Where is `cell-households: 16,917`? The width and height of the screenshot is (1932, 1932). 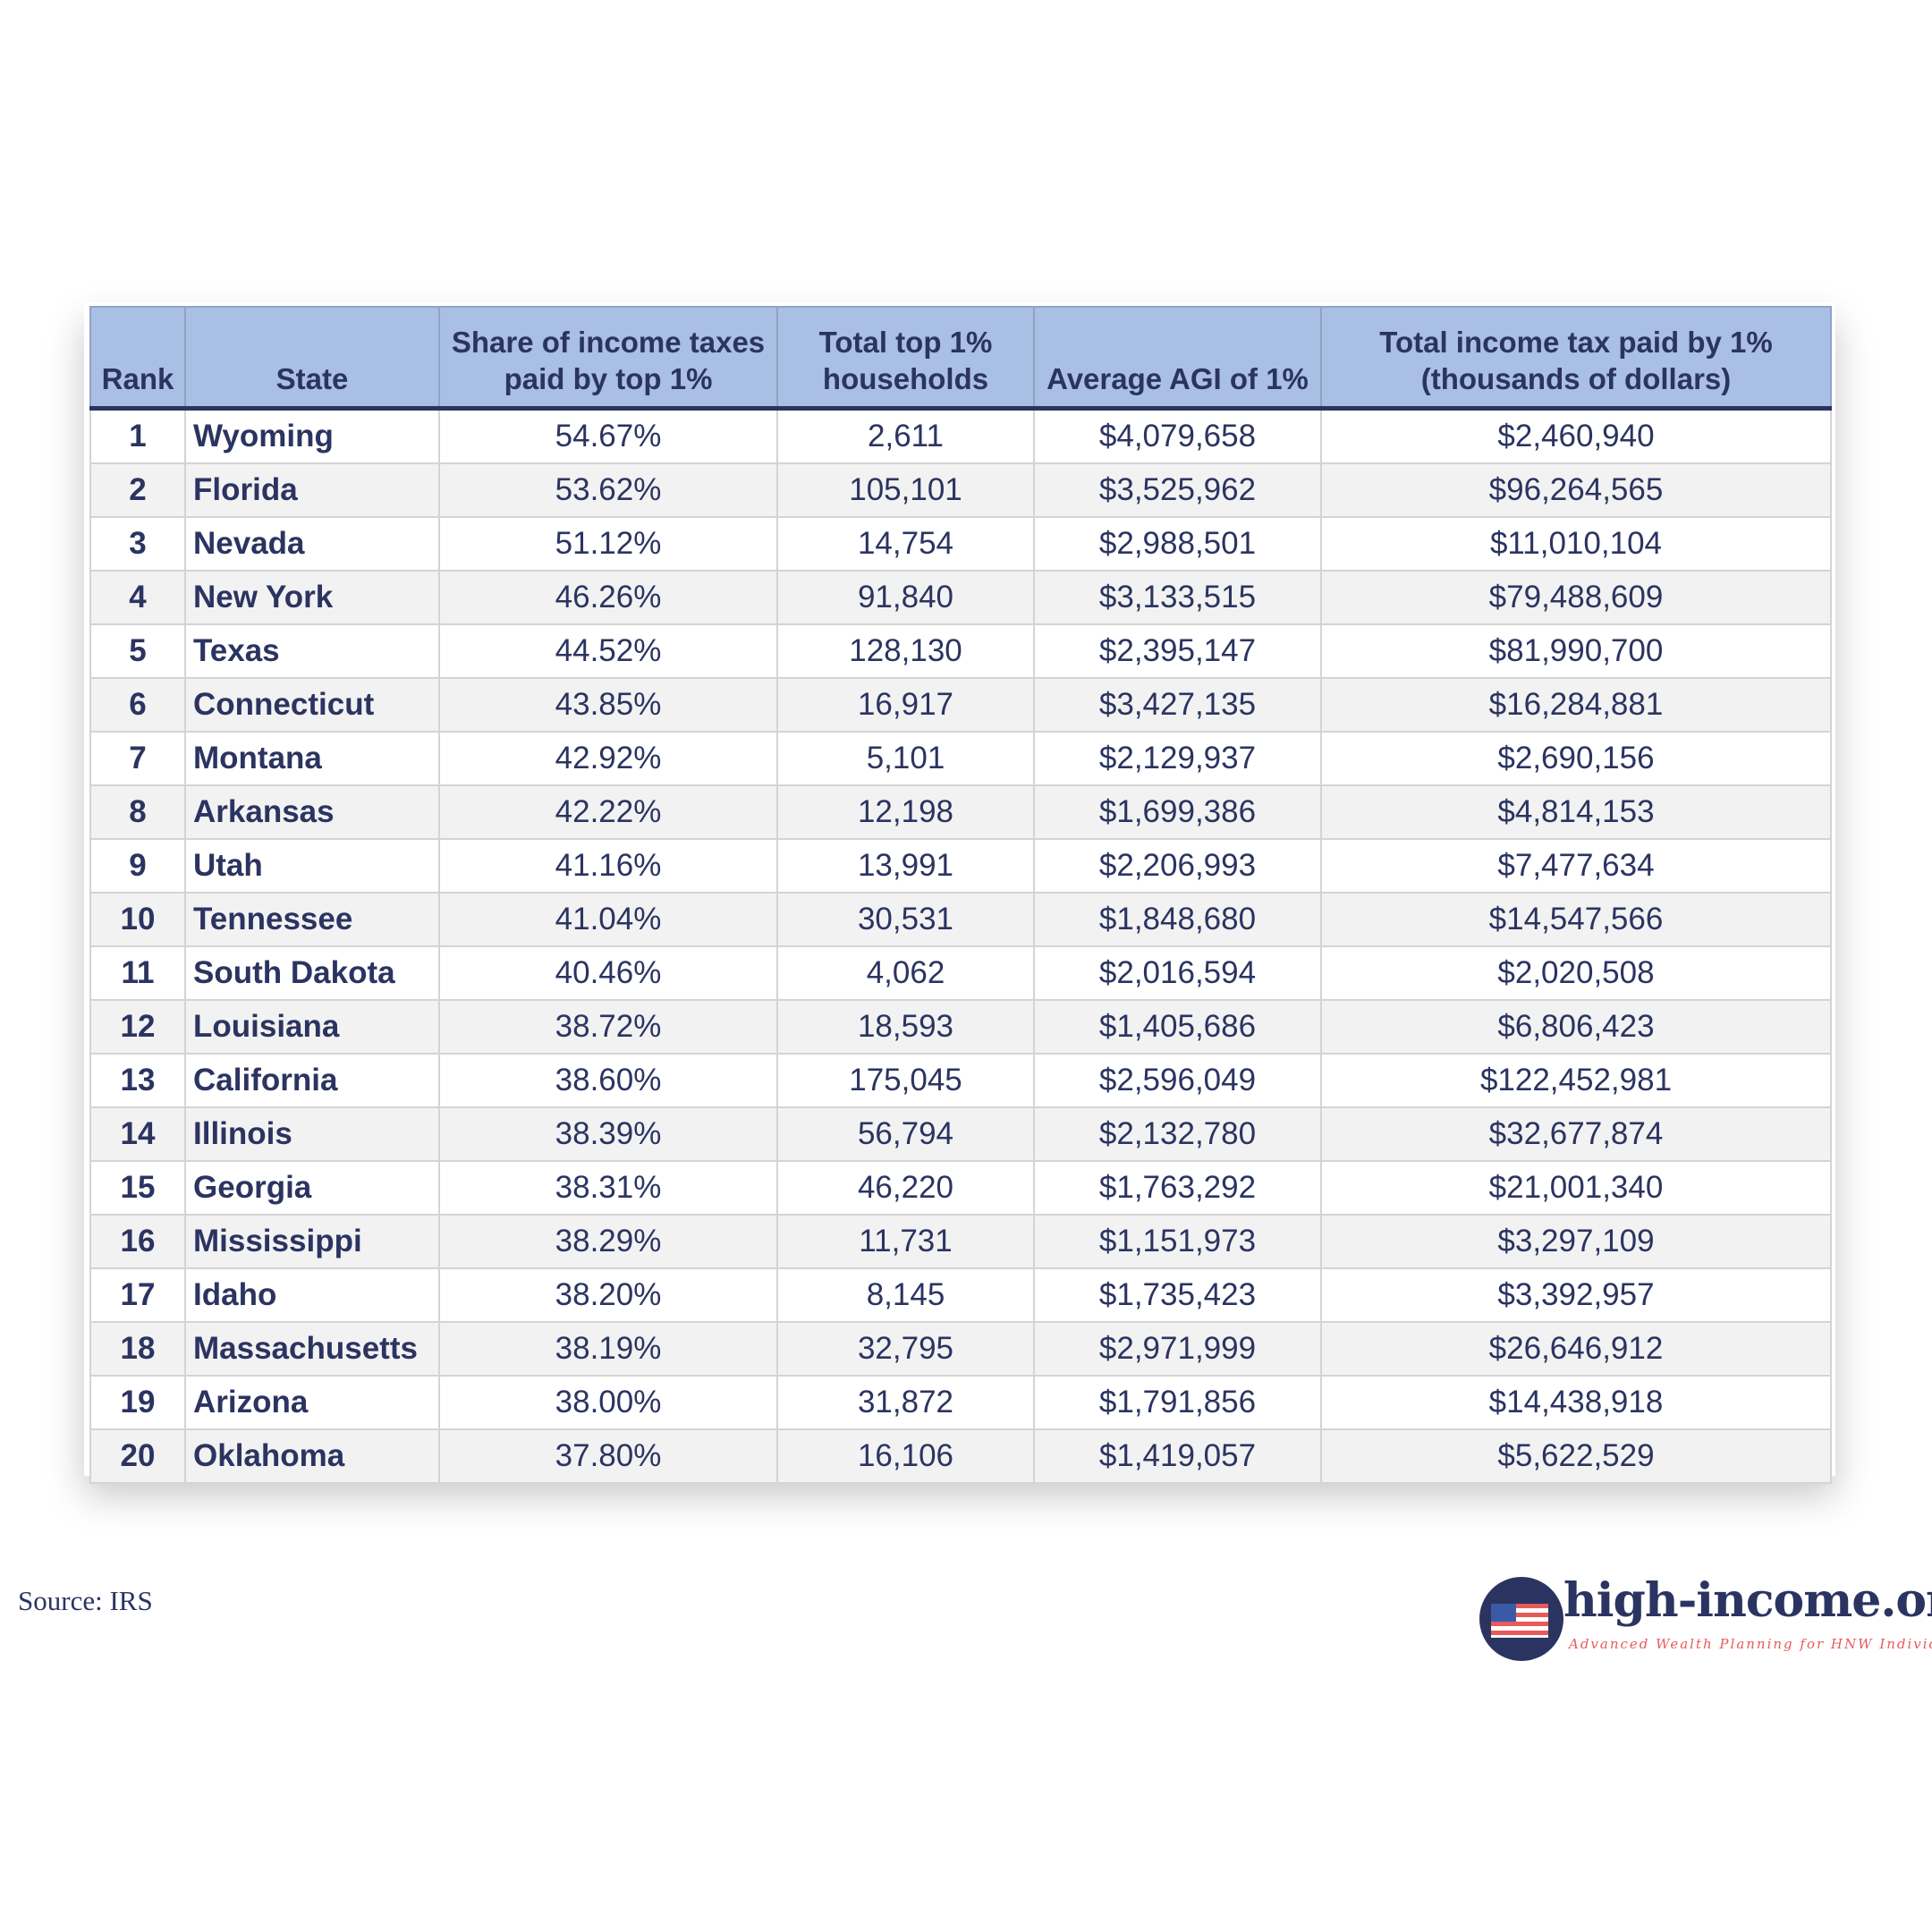
cell-households: 16,917 is located at coordinates (905, 705).